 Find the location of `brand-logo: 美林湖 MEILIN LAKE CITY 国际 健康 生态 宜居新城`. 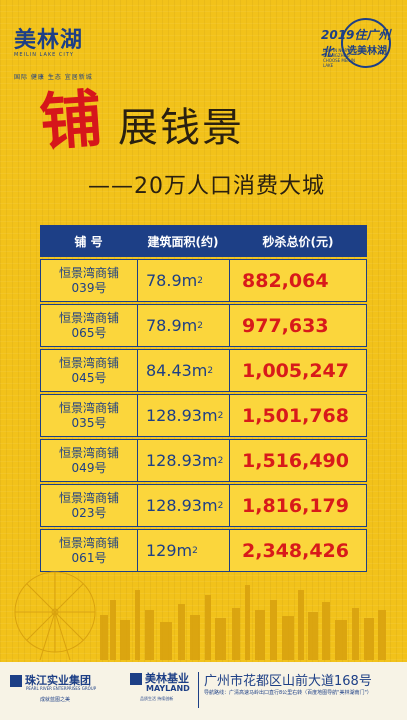

brand-logo: 美林湖 MEILIN LAKE CITY 国际 健康 生态 宜居新城 is located at coordinates (53, 51).